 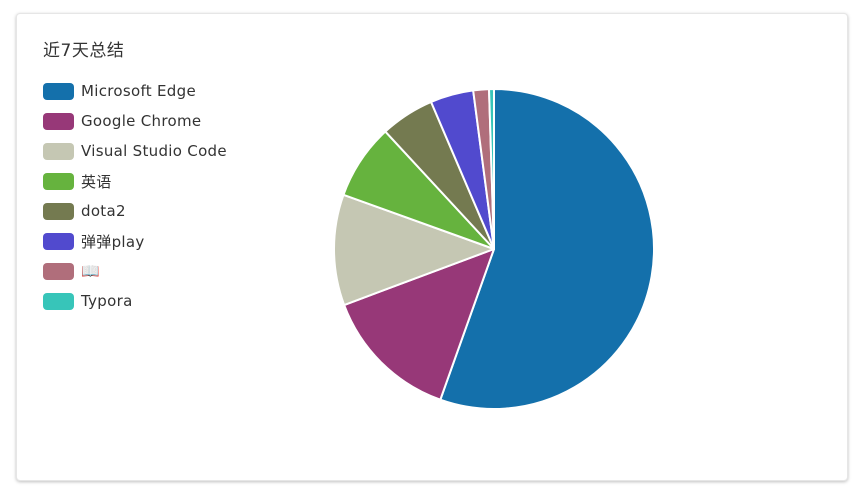 What do you see at coordinates (135, 181) in the screenshot?
I see `legend-item-english: 英语` at bounding box center [135, 181].